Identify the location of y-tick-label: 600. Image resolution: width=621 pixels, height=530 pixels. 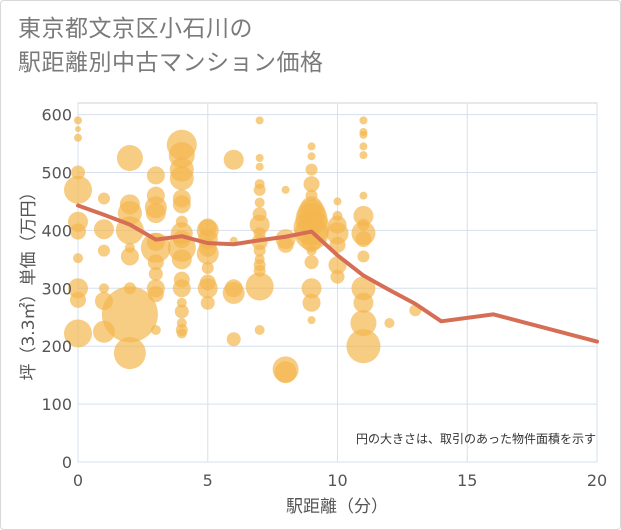
(56, 115).